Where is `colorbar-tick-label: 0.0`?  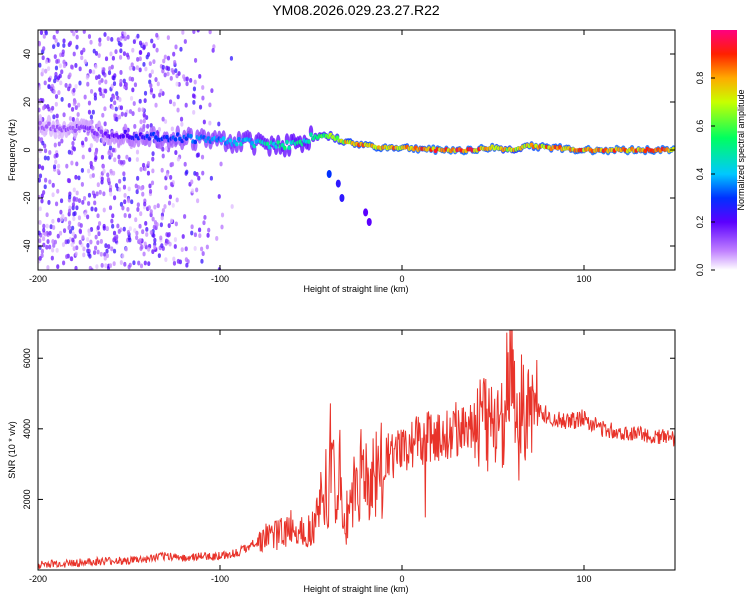 colorbar-tick-label: 0.0 is located at coordinates (700, 270).